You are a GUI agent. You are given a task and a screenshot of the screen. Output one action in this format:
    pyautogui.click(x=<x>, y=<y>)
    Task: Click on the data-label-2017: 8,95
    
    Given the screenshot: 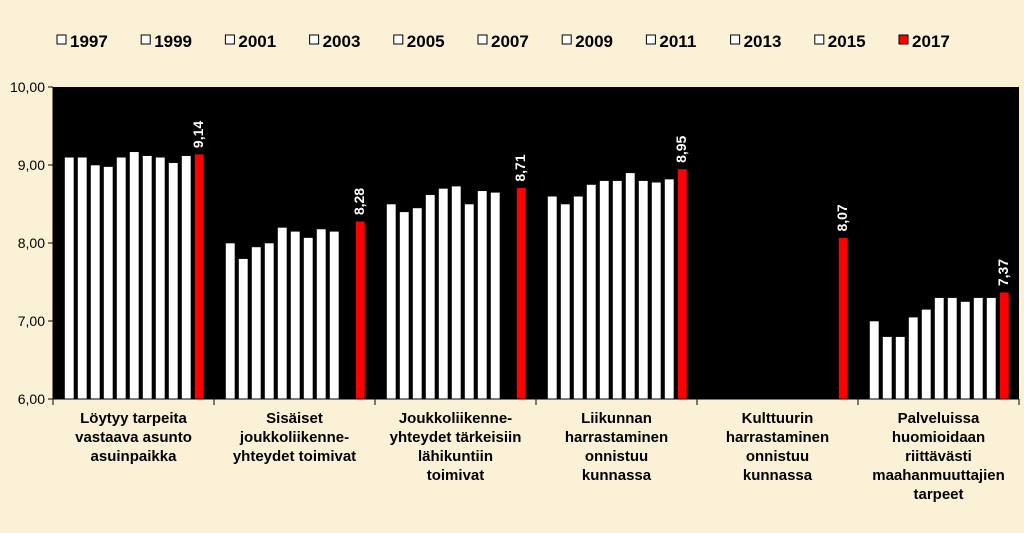 What is the action you would take?
    pyautogui.click(x=681, y=148)
    